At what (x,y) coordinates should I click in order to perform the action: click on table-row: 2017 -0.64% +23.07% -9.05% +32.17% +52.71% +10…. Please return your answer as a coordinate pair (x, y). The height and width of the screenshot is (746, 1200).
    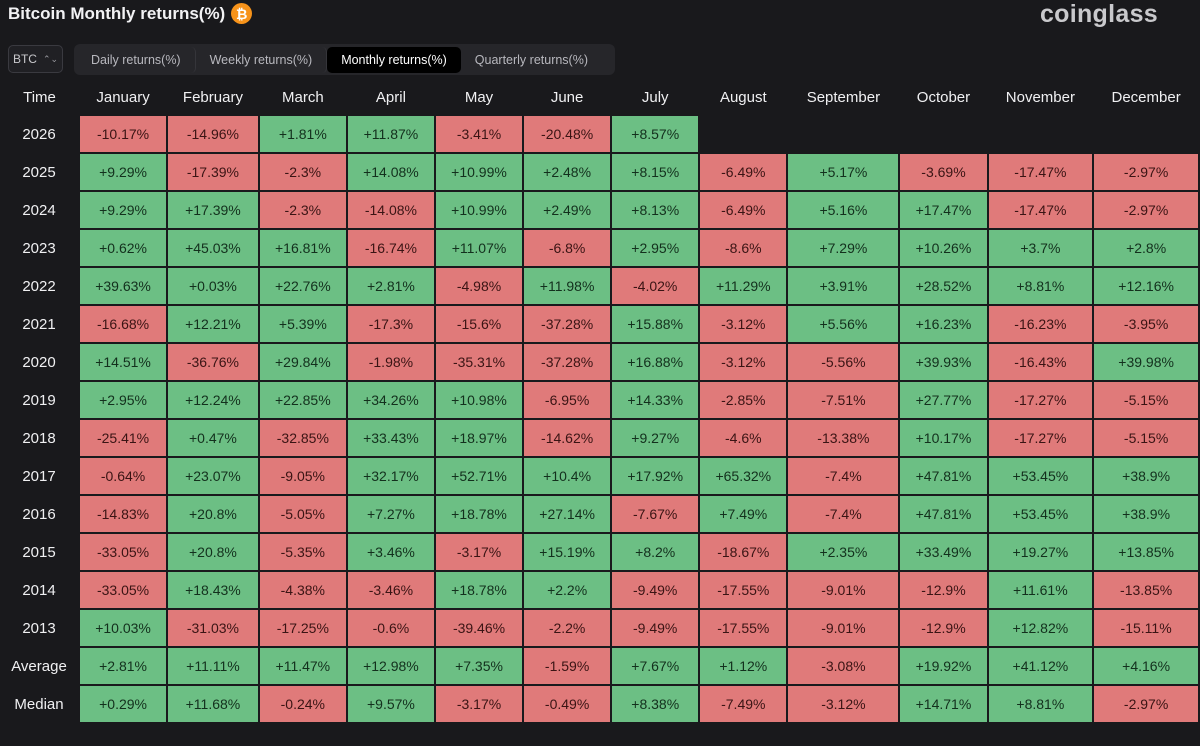
    Looking at the image, I should click on (600, 476).